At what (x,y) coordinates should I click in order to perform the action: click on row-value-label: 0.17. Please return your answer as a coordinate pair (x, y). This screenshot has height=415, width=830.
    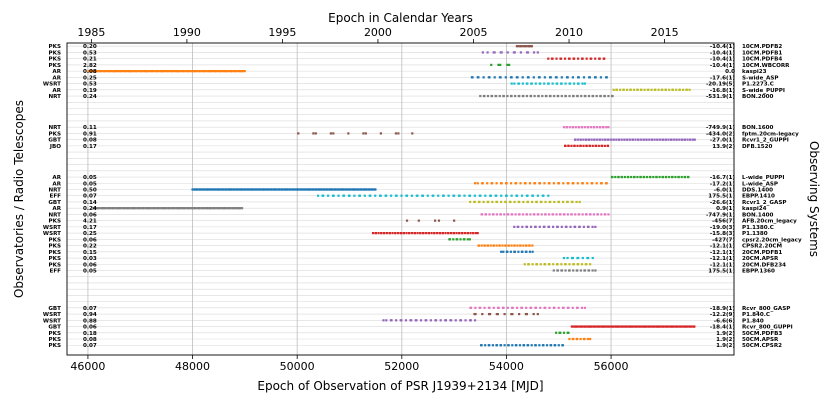
    Looking at the image, I should click on (90, 228).